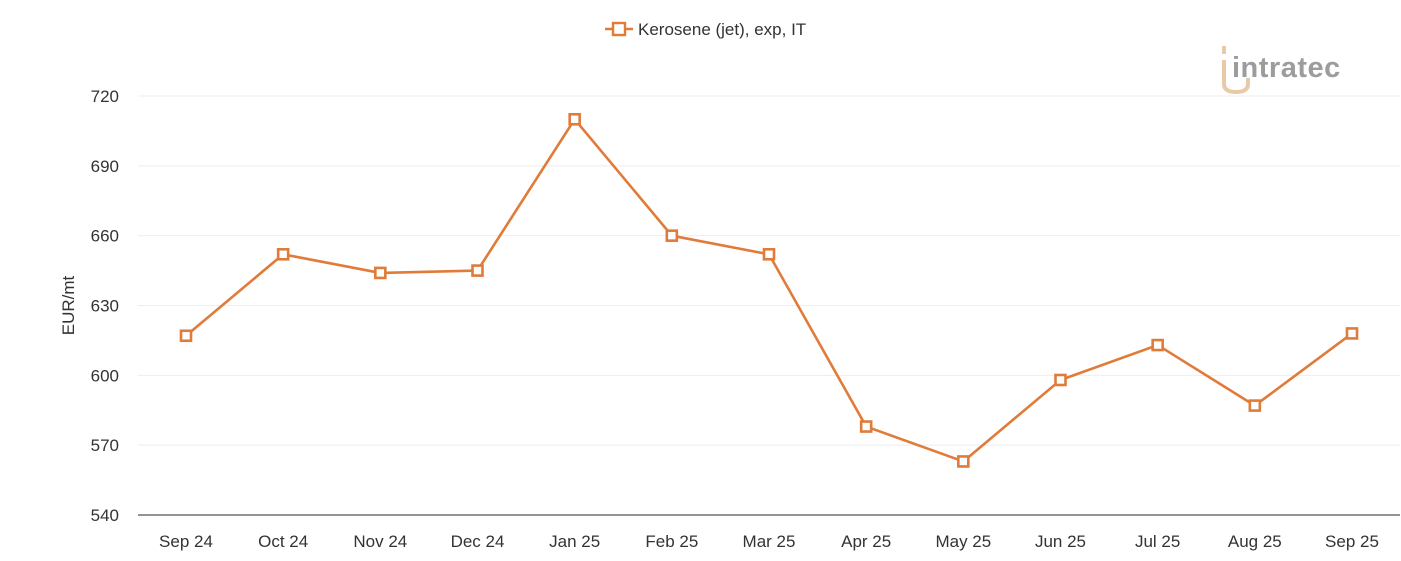  I want to click on x-tick-label: Sep 25, so click(1352, 541).